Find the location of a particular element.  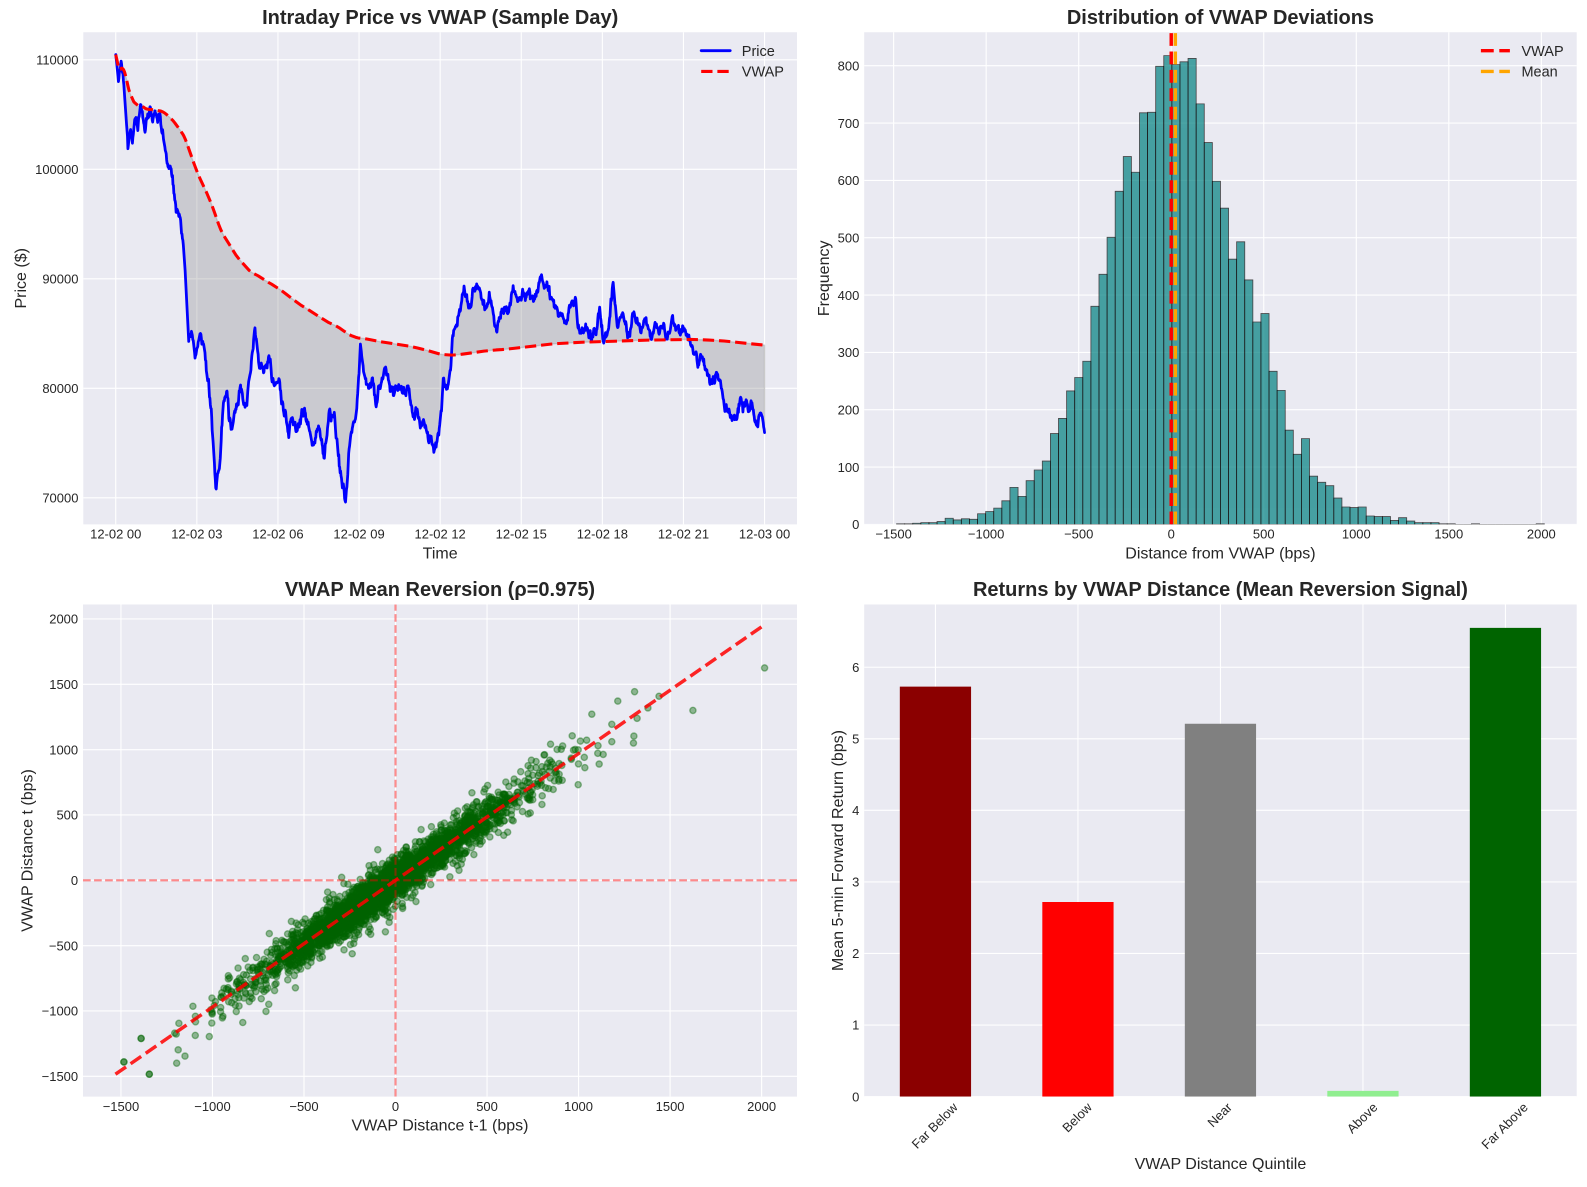

svg-text: 70000 is located at coordinates (60, 498).